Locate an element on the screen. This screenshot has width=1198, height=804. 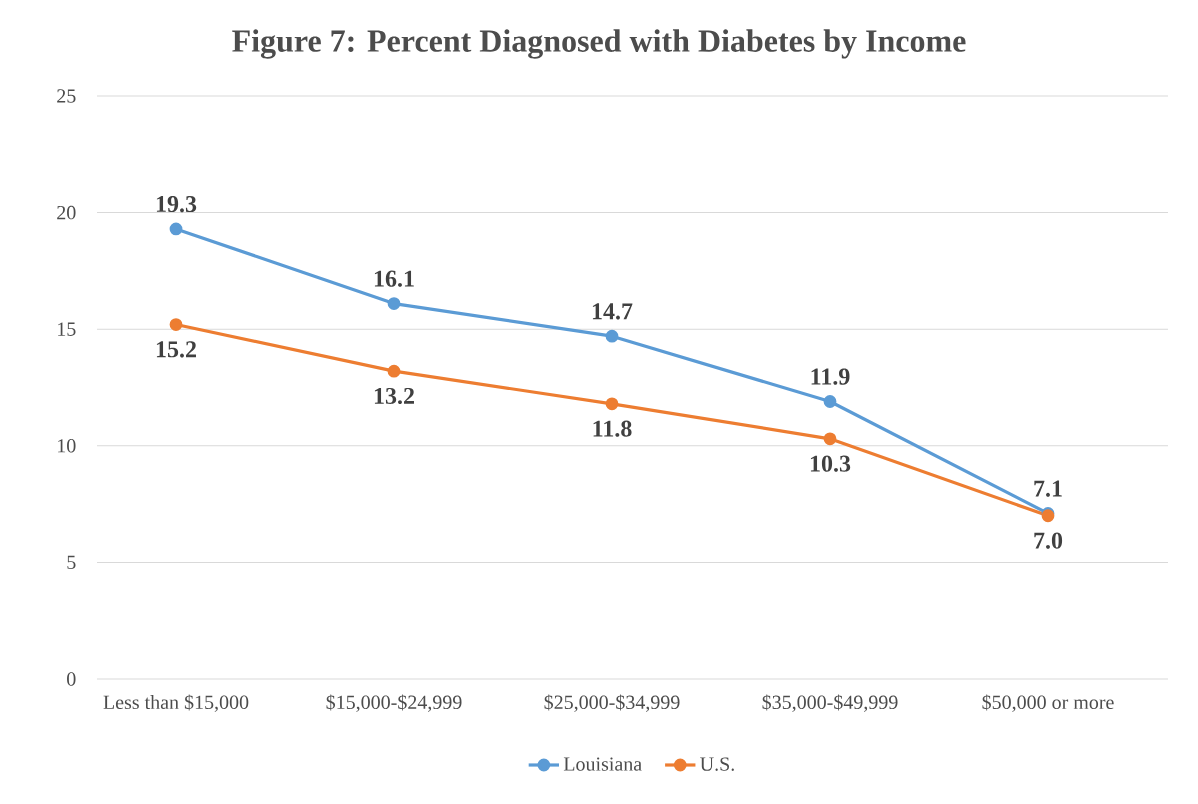
x-tick-label: Less than $15,000 is located at coordinates (176, 703).